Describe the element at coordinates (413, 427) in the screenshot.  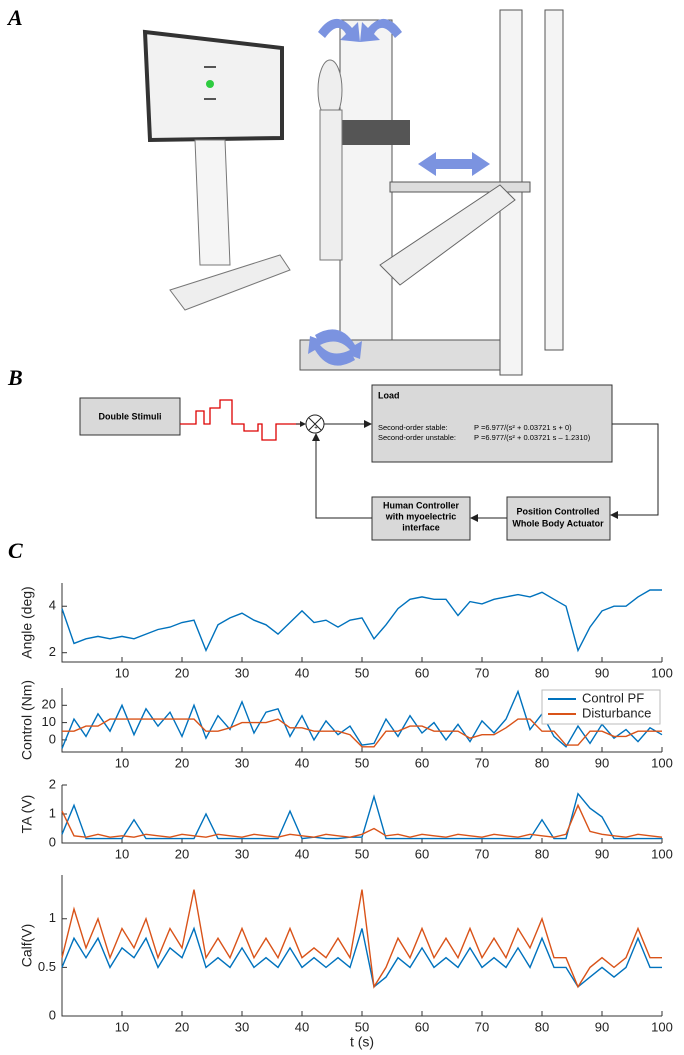
I see `stable-label: Second-order stable:` at that location.